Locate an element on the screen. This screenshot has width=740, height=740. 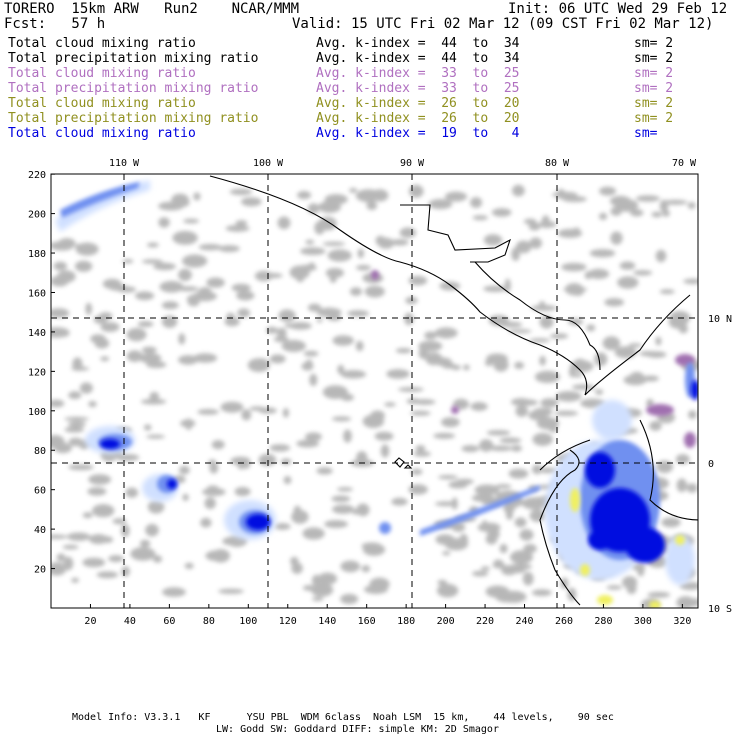
legend-field-2: Total cloud mixing ratio is located at coordinates (102, 73).